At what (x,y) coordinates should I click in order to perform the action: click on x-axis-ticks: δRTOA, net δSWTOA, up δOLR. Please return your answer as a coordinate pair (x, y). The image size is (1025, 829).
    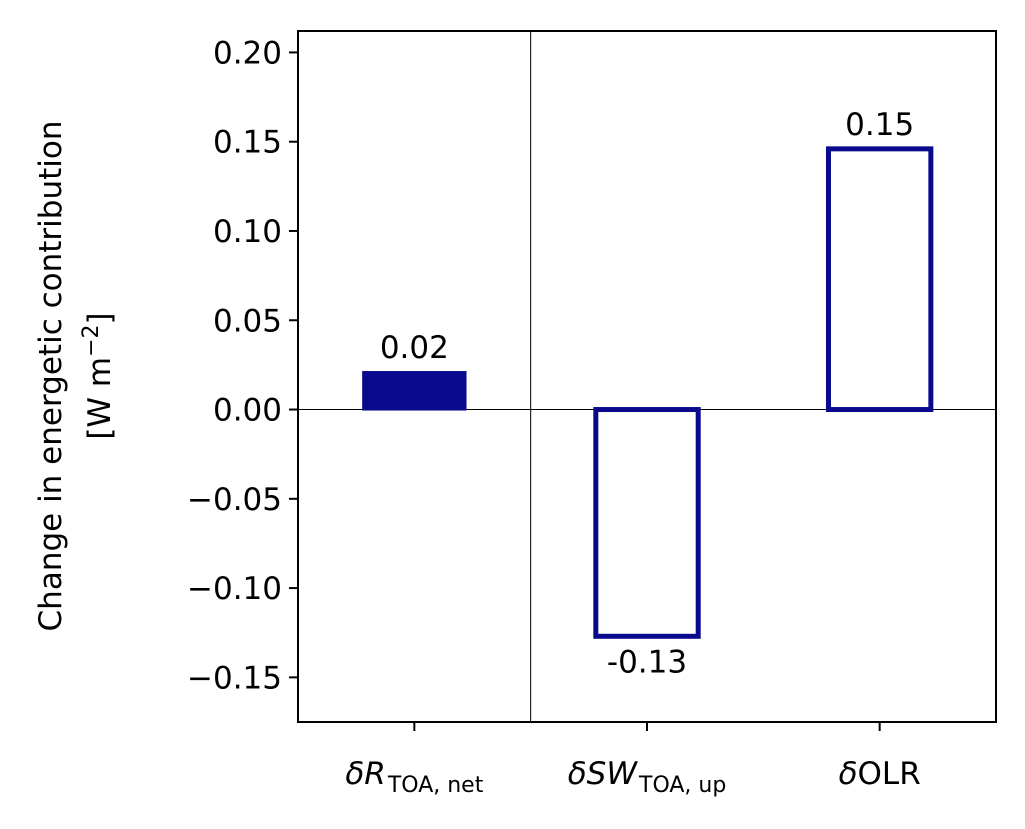
    Looking at the image, I should click on (633, 760).